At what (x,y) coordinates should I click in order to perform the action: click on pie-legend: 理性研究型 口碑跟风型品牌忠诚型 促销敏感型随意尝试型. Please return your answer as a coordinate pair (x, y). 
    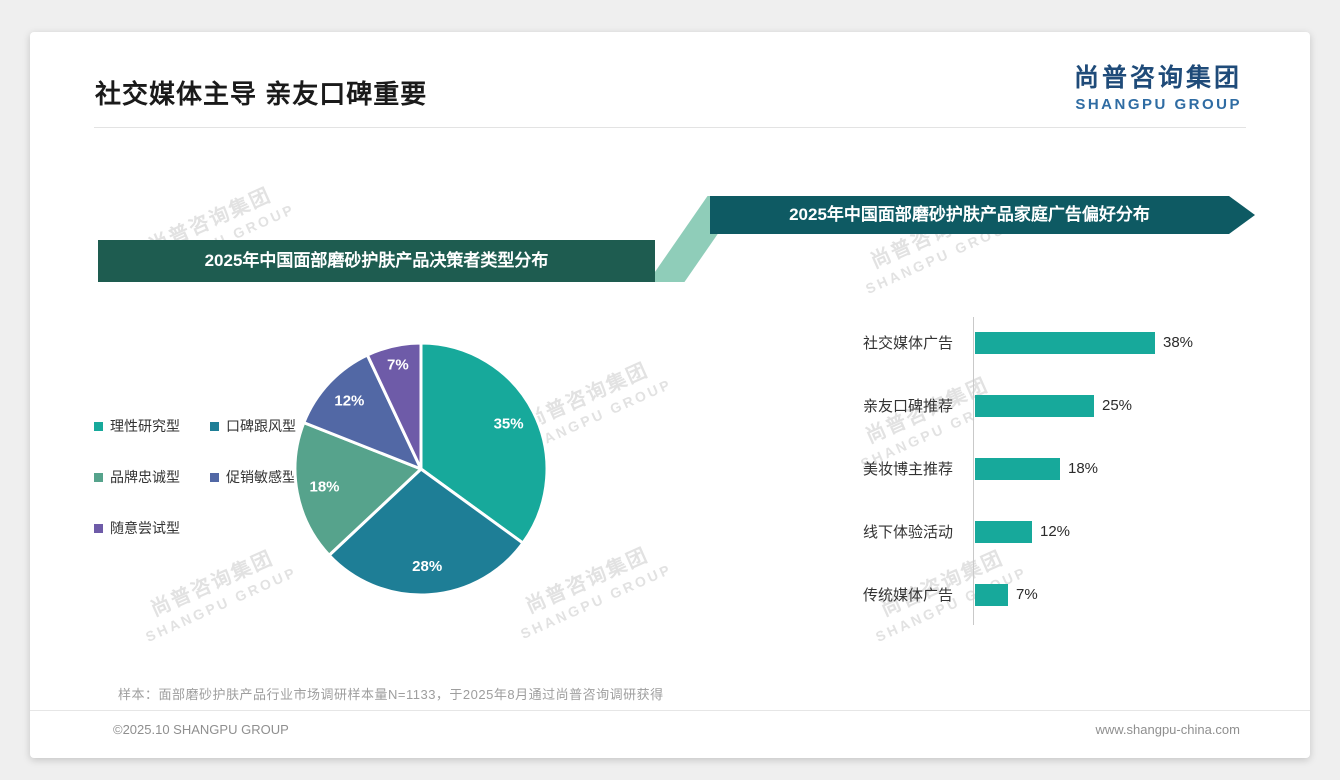
    Looking at the image, I should click on (195, 477).